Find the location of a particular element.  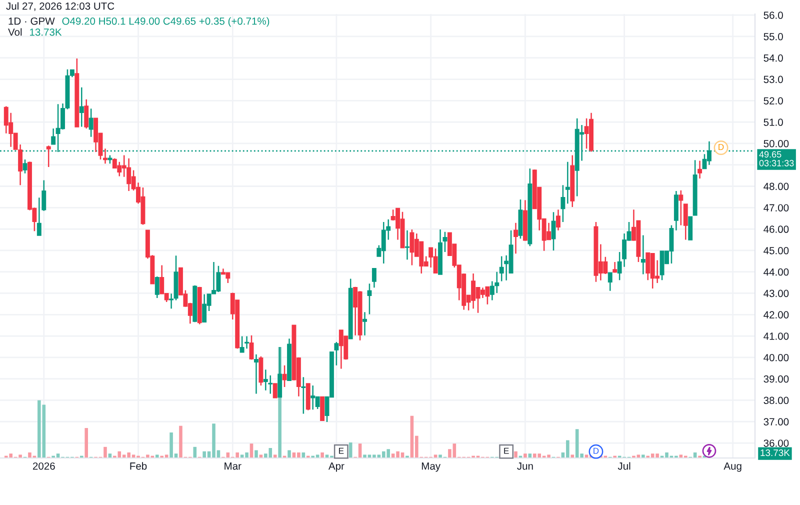

x-tick-label: Feb is located at coordinates (138, 466).